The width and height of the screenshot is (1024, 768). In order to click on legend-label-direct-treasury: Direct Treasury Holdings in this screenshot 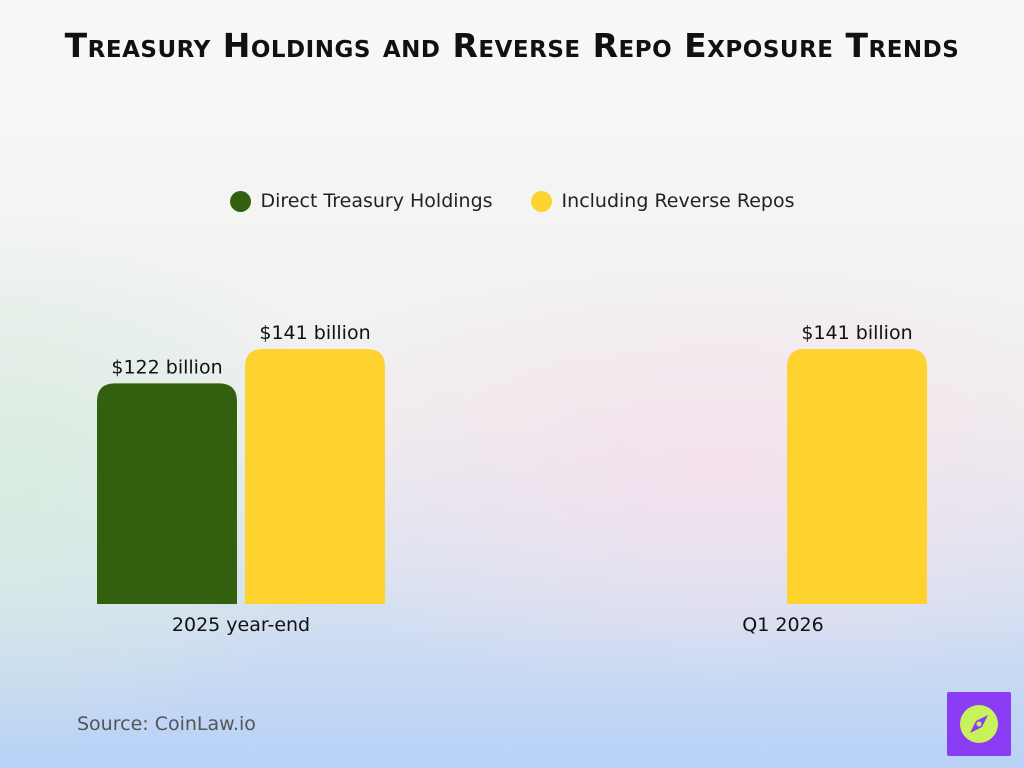, I will do `click(376, 201)`.